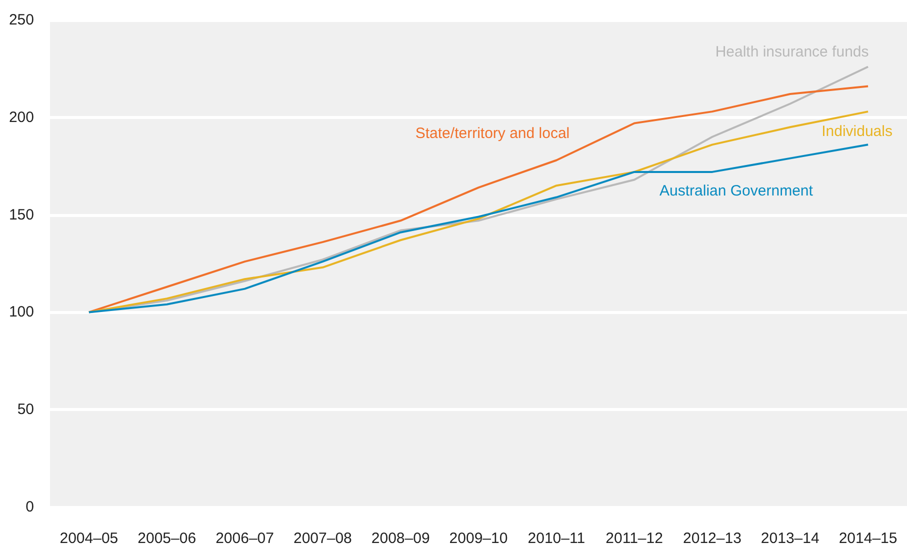 This screenshot has width=907, height=549. What do you see at coordinates (857, 131) in the screenshot?
I see `series-label: Individuals` at bounding box center [857, 131].